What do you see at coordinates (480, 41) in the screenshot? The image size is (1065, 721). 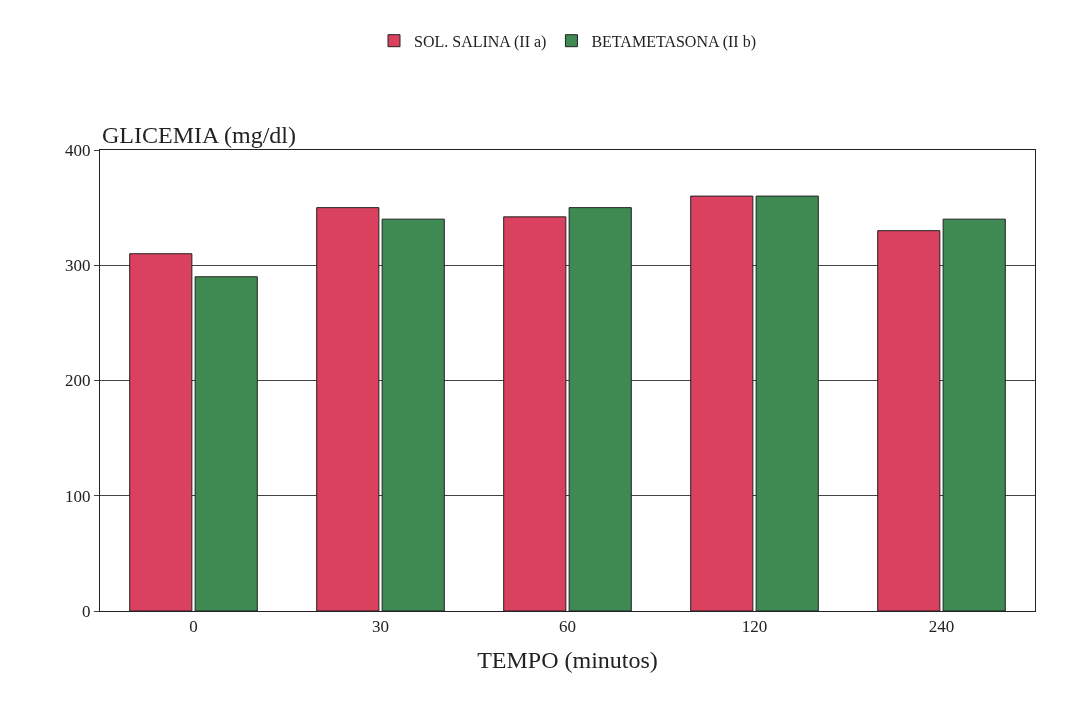 I see `legend-label: SOL. SALINA (II a)` at bounding box center [480, 41].